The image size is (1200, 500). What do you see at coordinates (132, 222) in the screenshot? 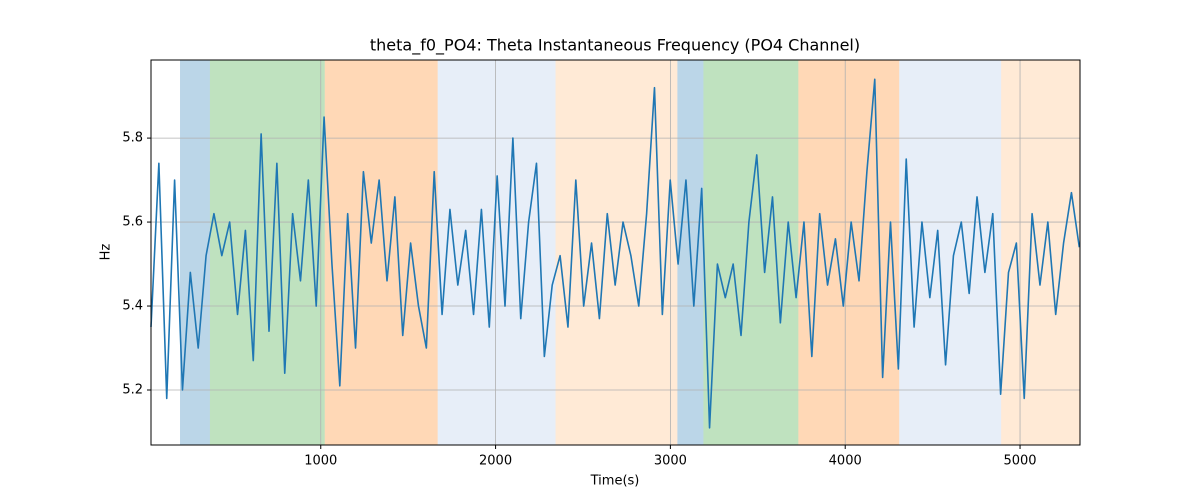
I see `y-tick-label: 5.6` at bounding box center [132, 222].